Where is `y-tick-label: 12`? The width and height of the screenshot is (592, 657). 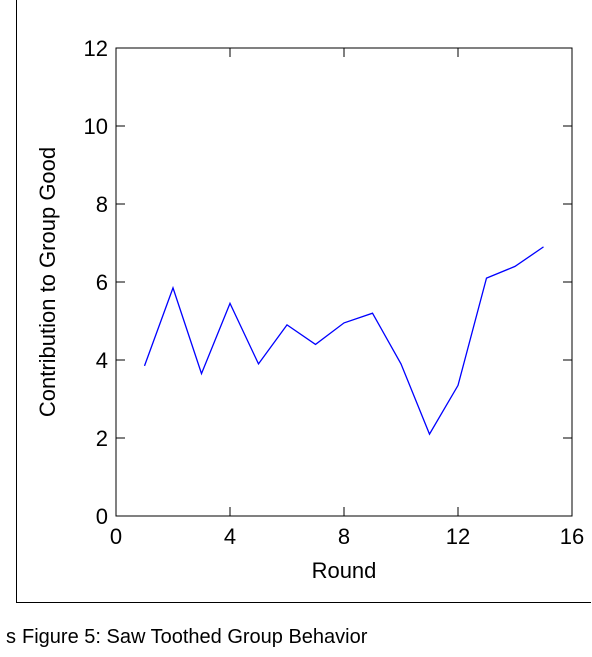
y-tick-label: 12 is located at coordinates (96, 48).